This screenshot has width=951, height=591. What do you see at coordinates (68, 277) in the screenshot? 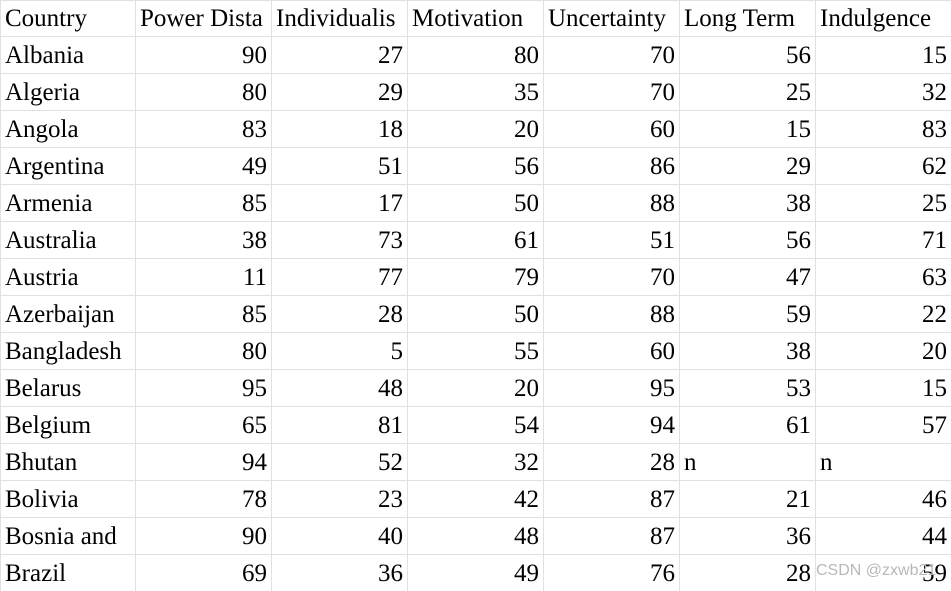
I see `cell: Austria` at bounding box center [68, 277].